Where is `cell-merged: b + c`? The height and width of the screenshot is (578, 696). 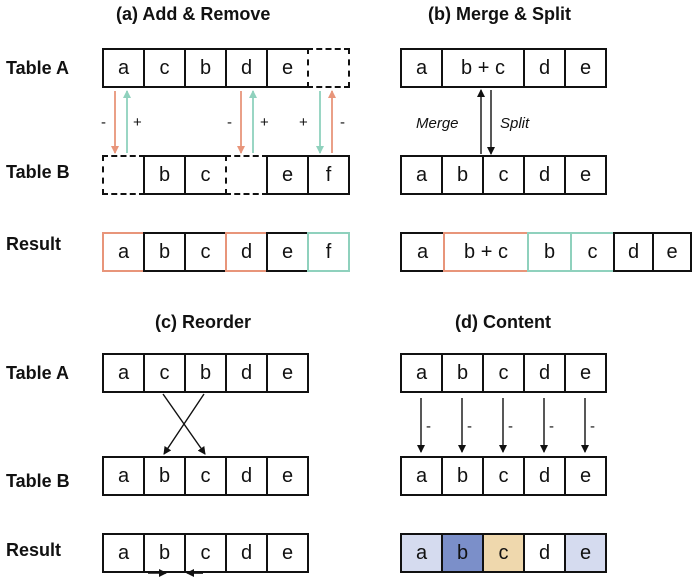 cell-merged: b + c is located at coordinates (483, 68).